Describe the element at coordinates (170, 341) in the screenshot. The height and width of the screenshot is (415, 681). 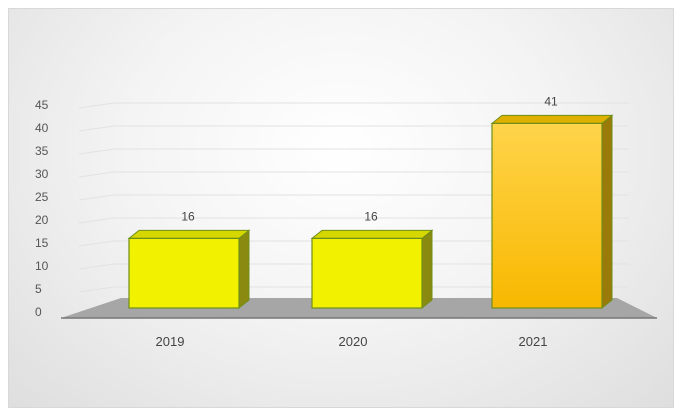
I see `x-tick-label: 2019` at that location.